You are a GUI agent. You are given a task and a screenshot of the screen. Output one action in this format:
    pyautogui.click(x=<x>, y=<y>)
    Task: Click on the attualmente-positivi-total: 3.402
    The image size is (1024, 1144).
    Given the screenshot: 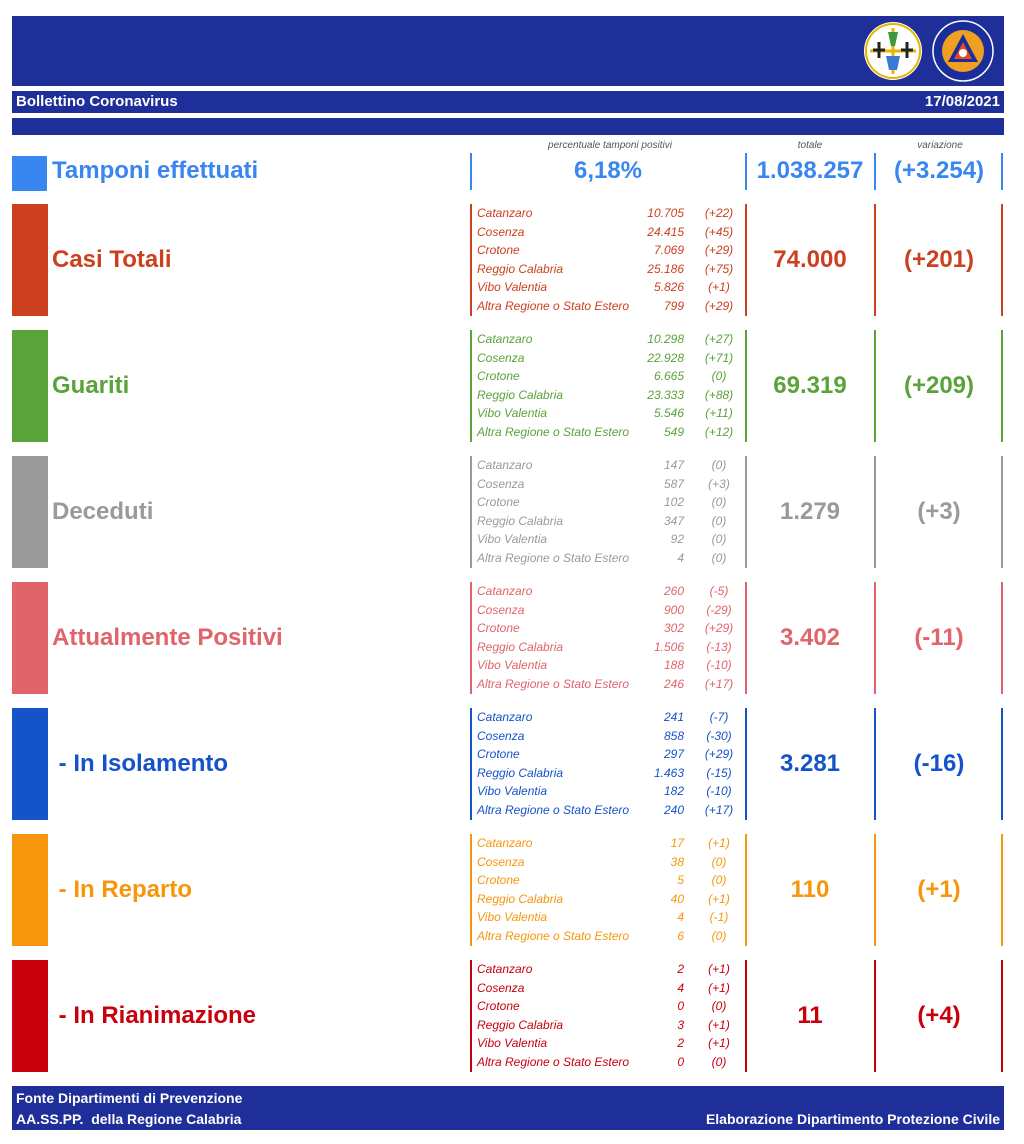 What is the action you would take?
    pyautogui.click(x=810, y=637)
    